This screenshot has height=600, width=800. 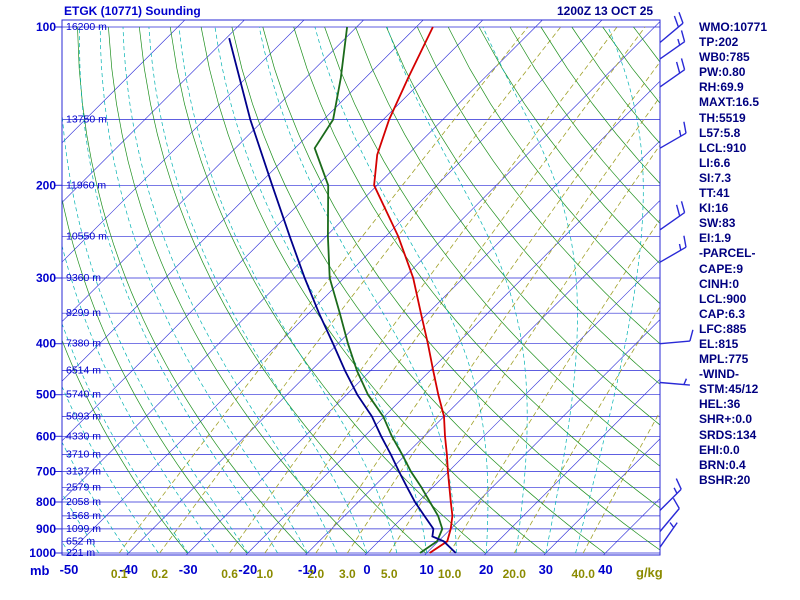 I want to click on height-label: 652 m, so click(x=80, y=541).